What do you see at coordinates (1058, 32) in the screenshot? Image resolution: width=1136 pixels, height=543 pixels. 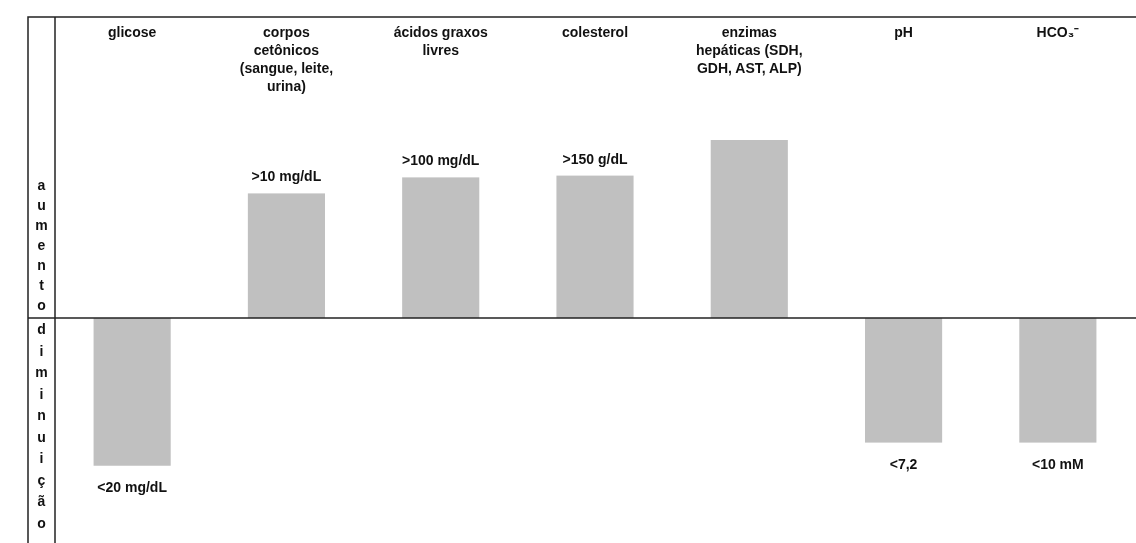 I see `x-tick-label: HCO₃⁻` at bounding box center [1058, 32].